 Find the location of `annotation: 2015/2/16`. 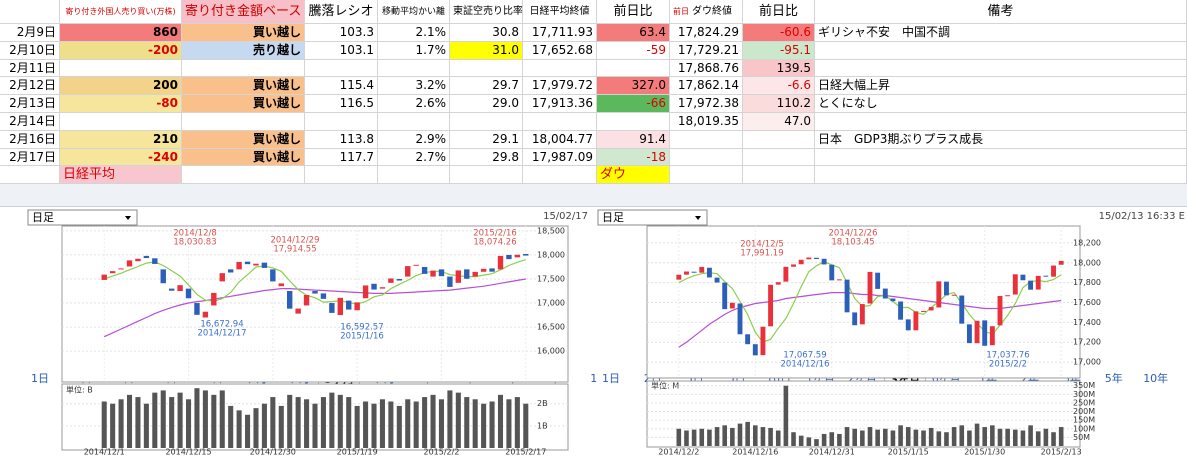

annotation: 2015/2/16 is located at coordinates (495, 234).